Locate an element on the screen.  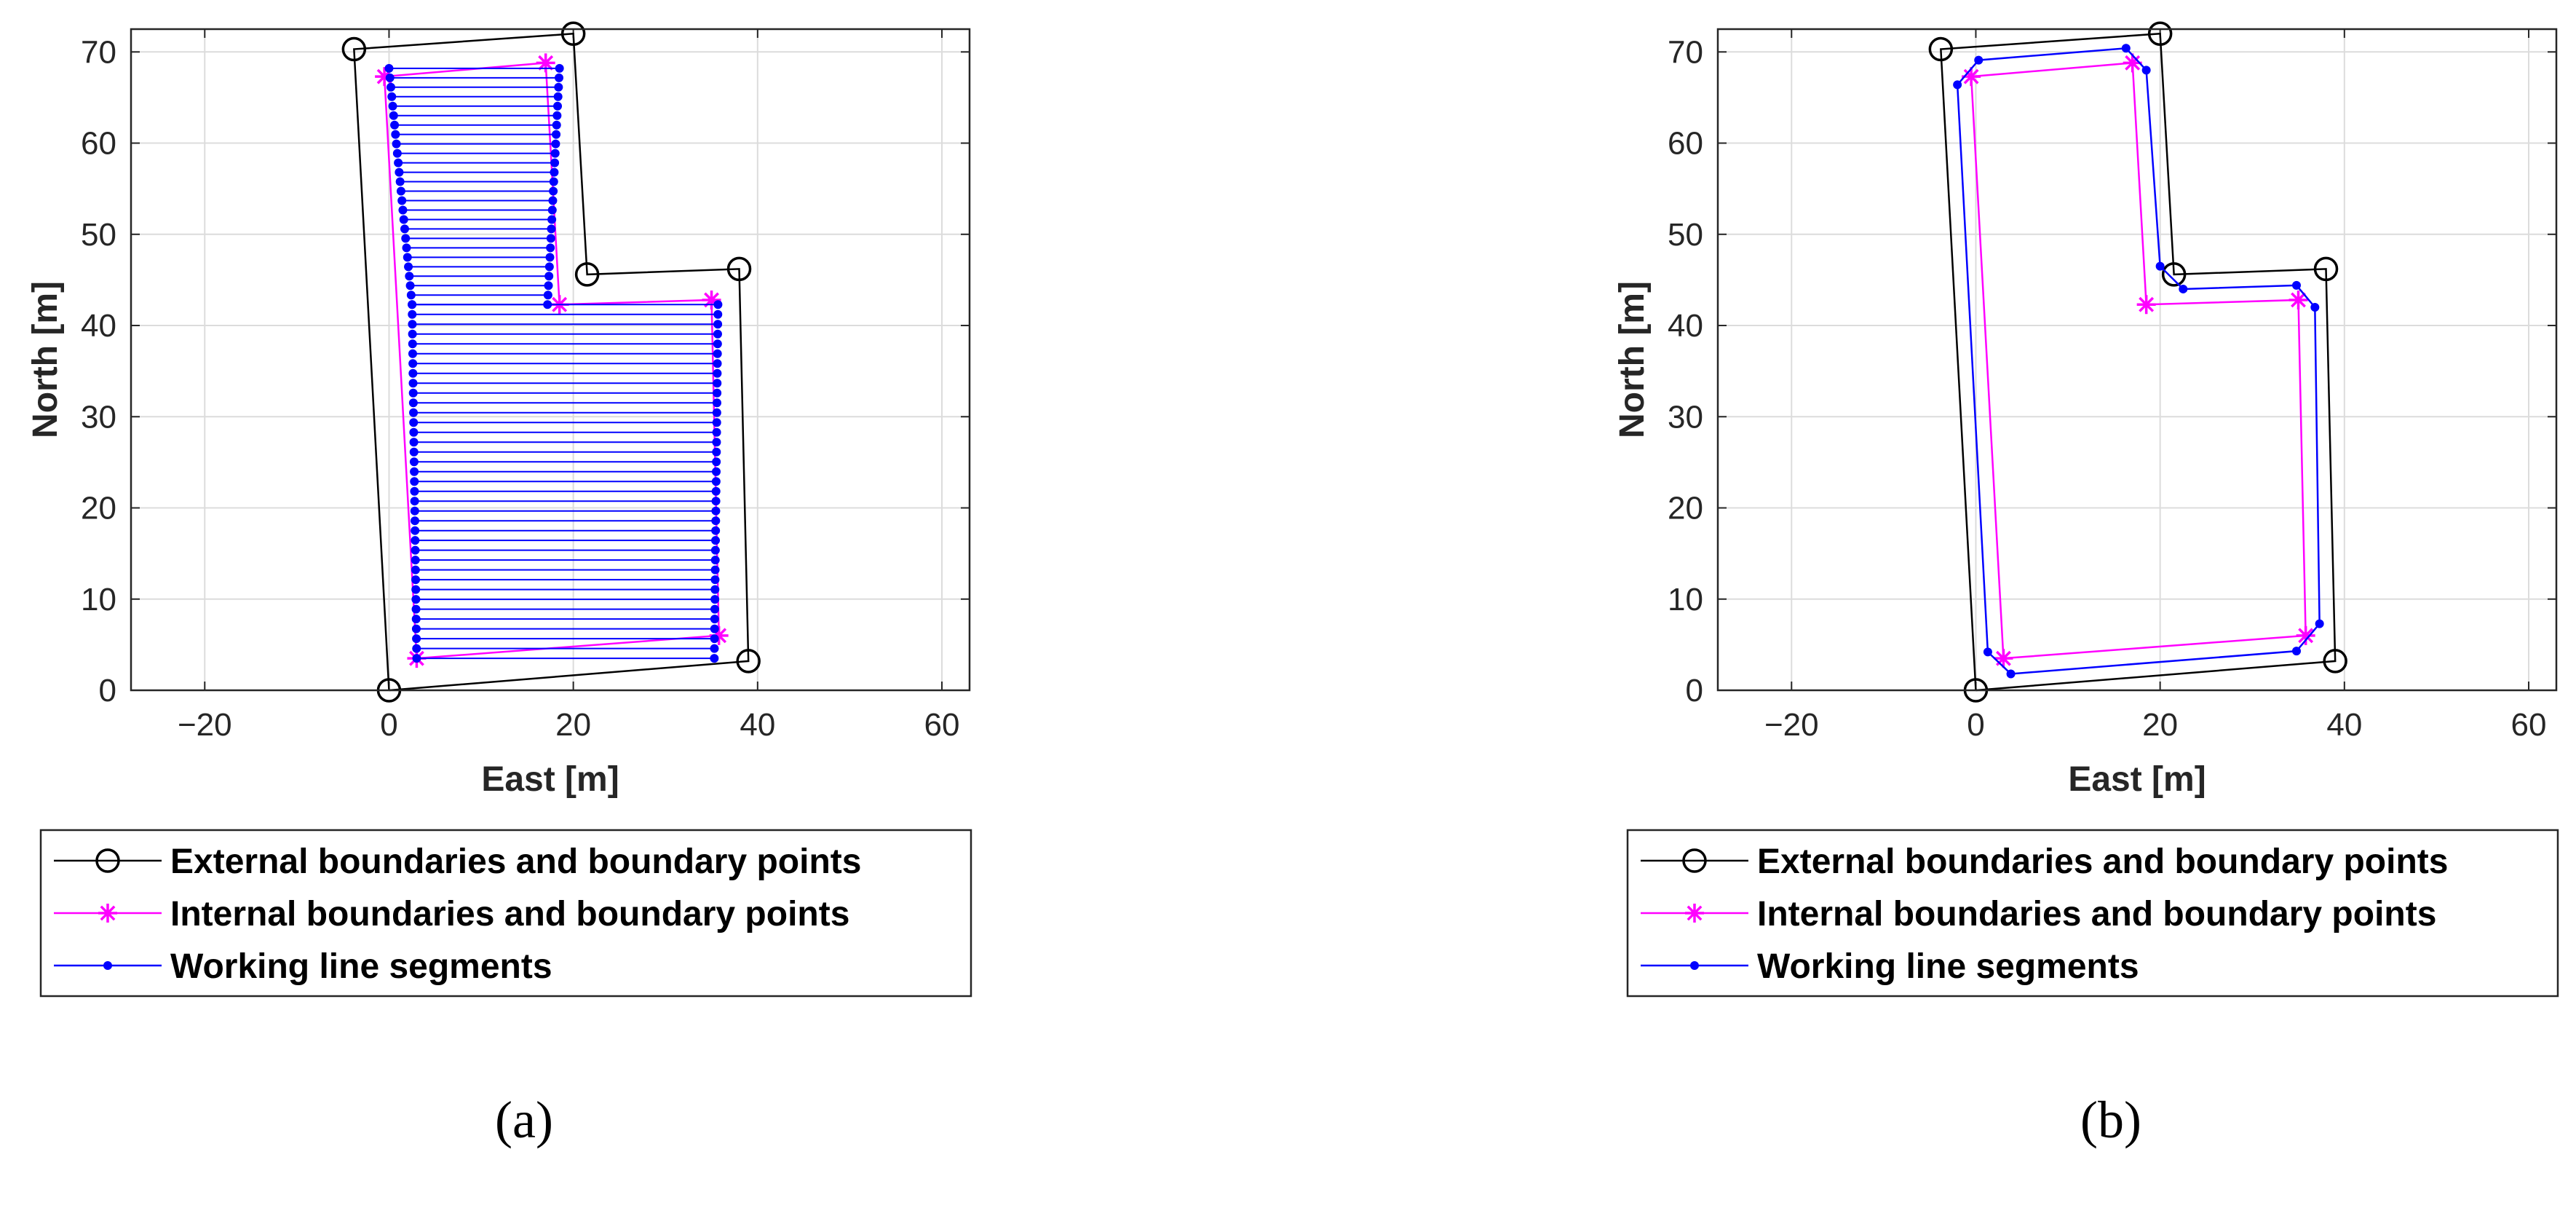
legend-label: Internal boundaries and boundary points is located at coordinates (509, 914).